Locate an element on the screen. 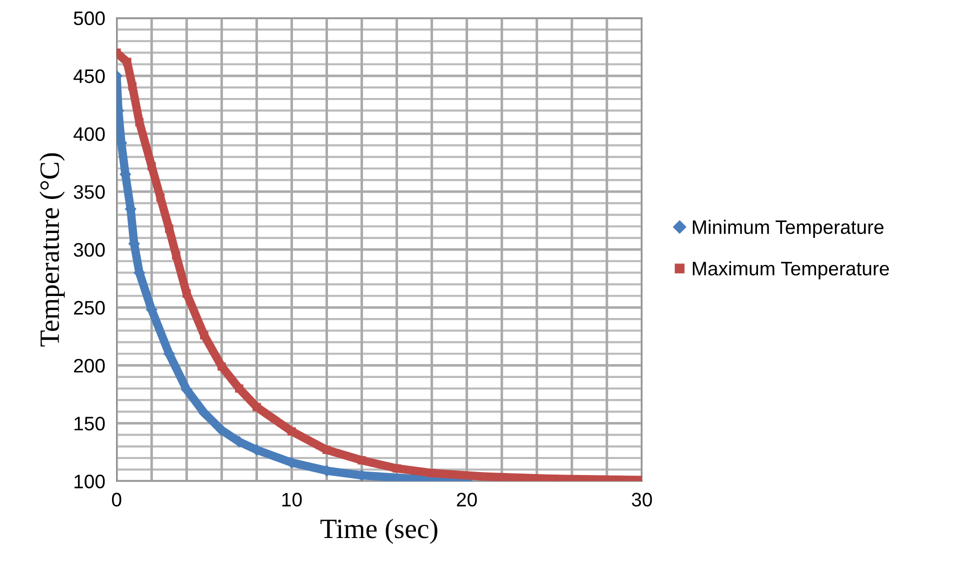 This screenshot has width=980, height=579. y-tick-label: 150 is located at coordinates (89, 423).